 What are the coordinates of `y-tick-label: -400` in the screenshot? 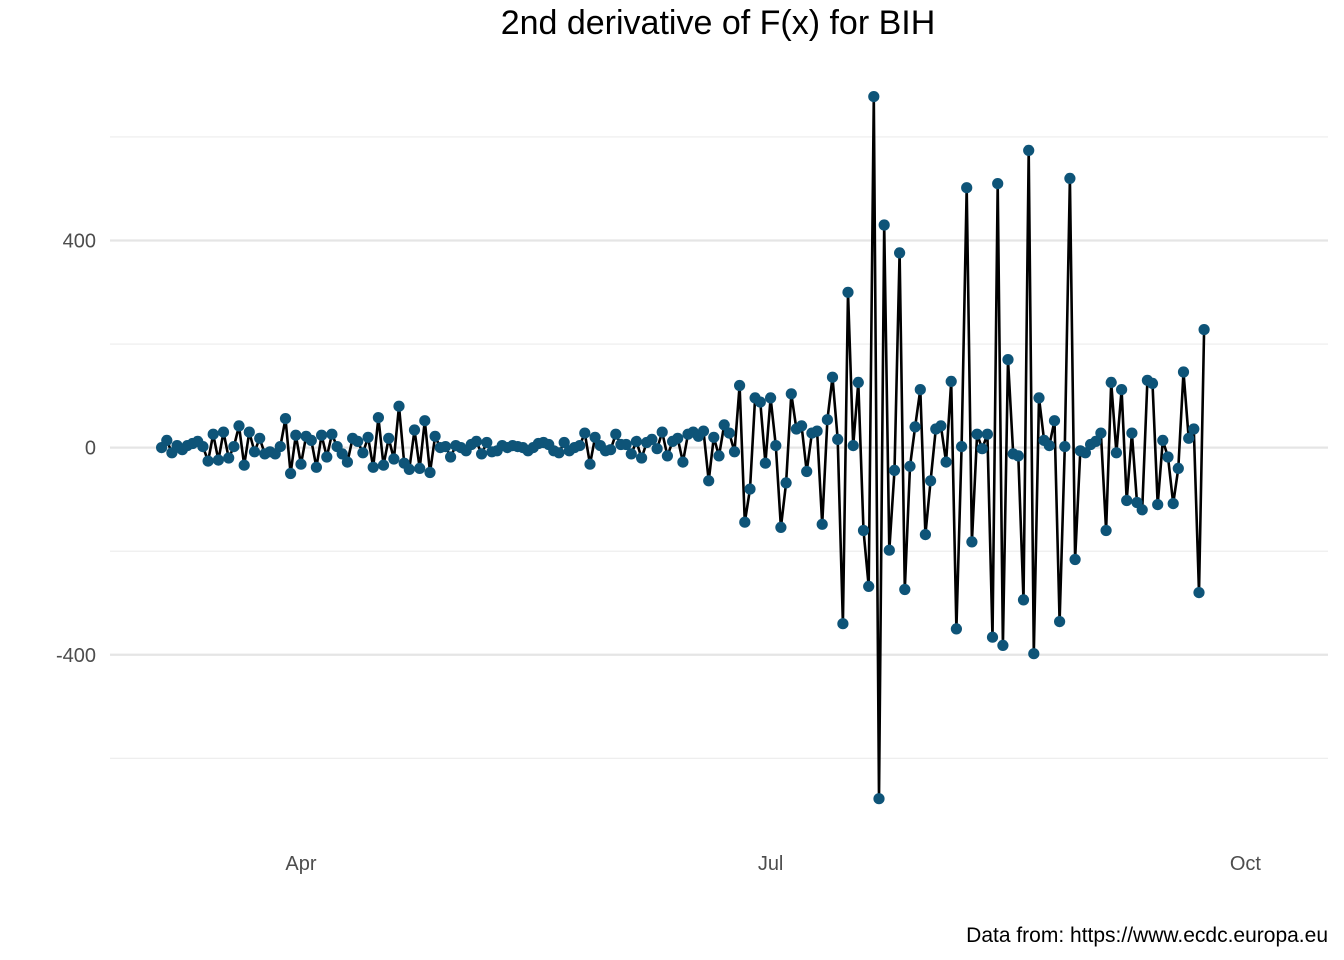 It's located at (76, 656).